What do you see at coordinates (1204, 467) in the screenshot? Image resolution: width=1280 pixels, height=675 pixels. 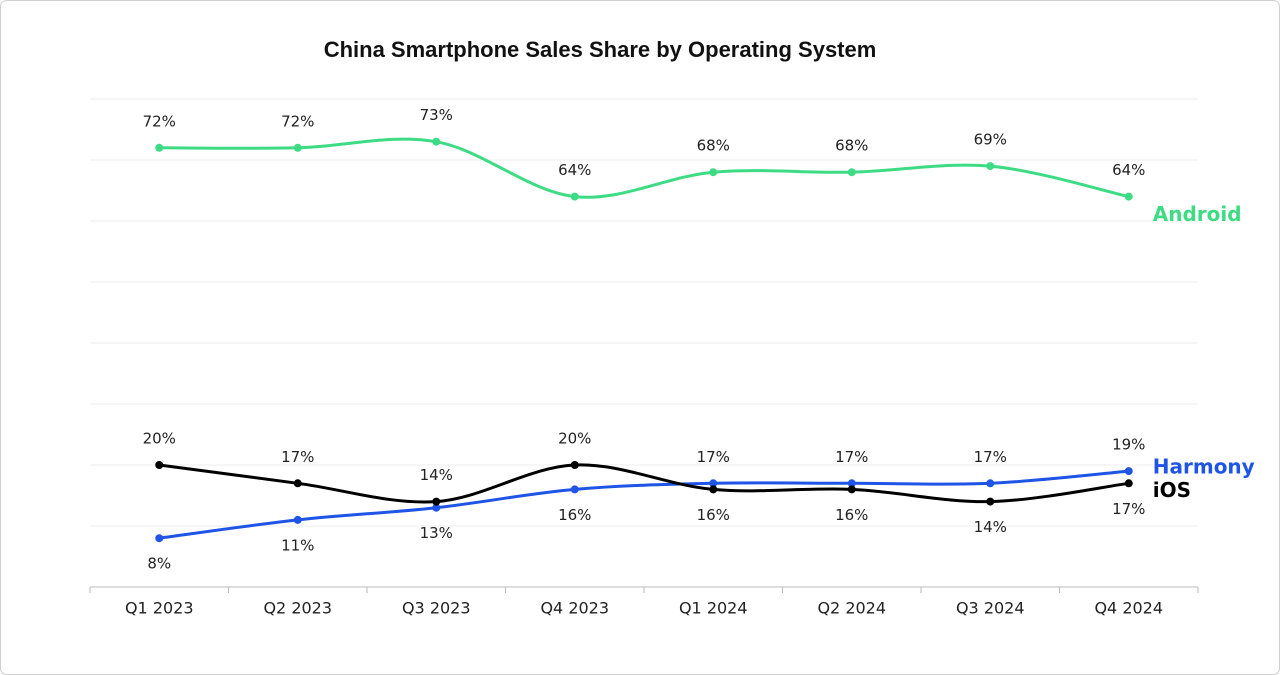 I see `series-label: Harmony` at bounding box center [1204, 467].